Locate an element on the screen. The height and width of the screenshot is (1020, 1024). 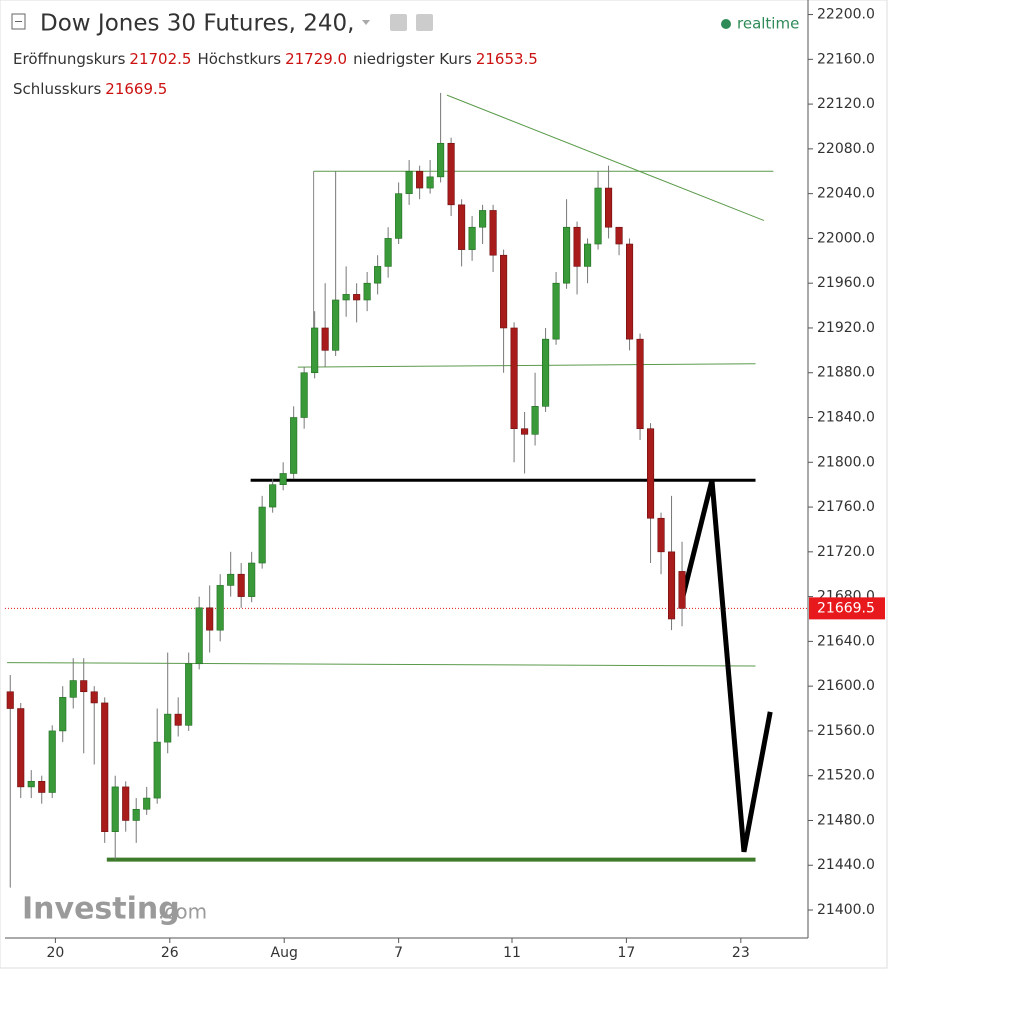
readout-value: 21729.0 is located at coordinates (316, 59).